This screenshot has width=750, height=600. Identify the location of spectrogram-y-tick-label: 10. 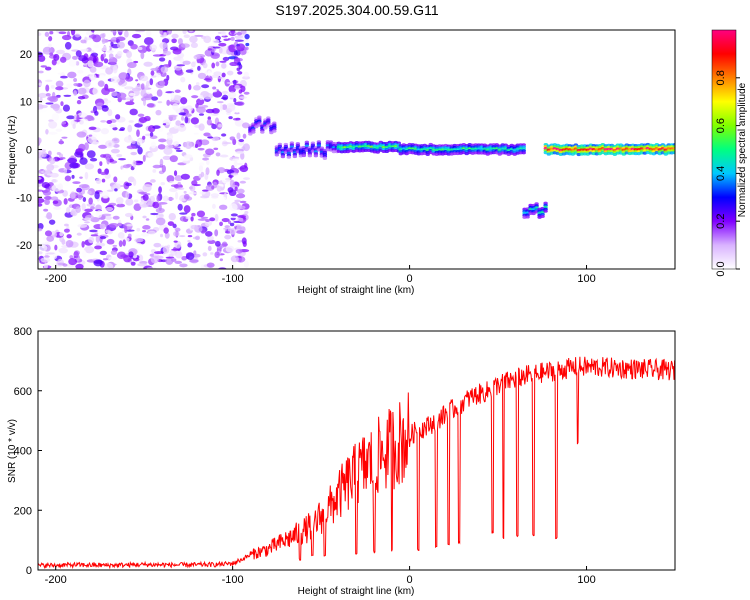
(26, 103).